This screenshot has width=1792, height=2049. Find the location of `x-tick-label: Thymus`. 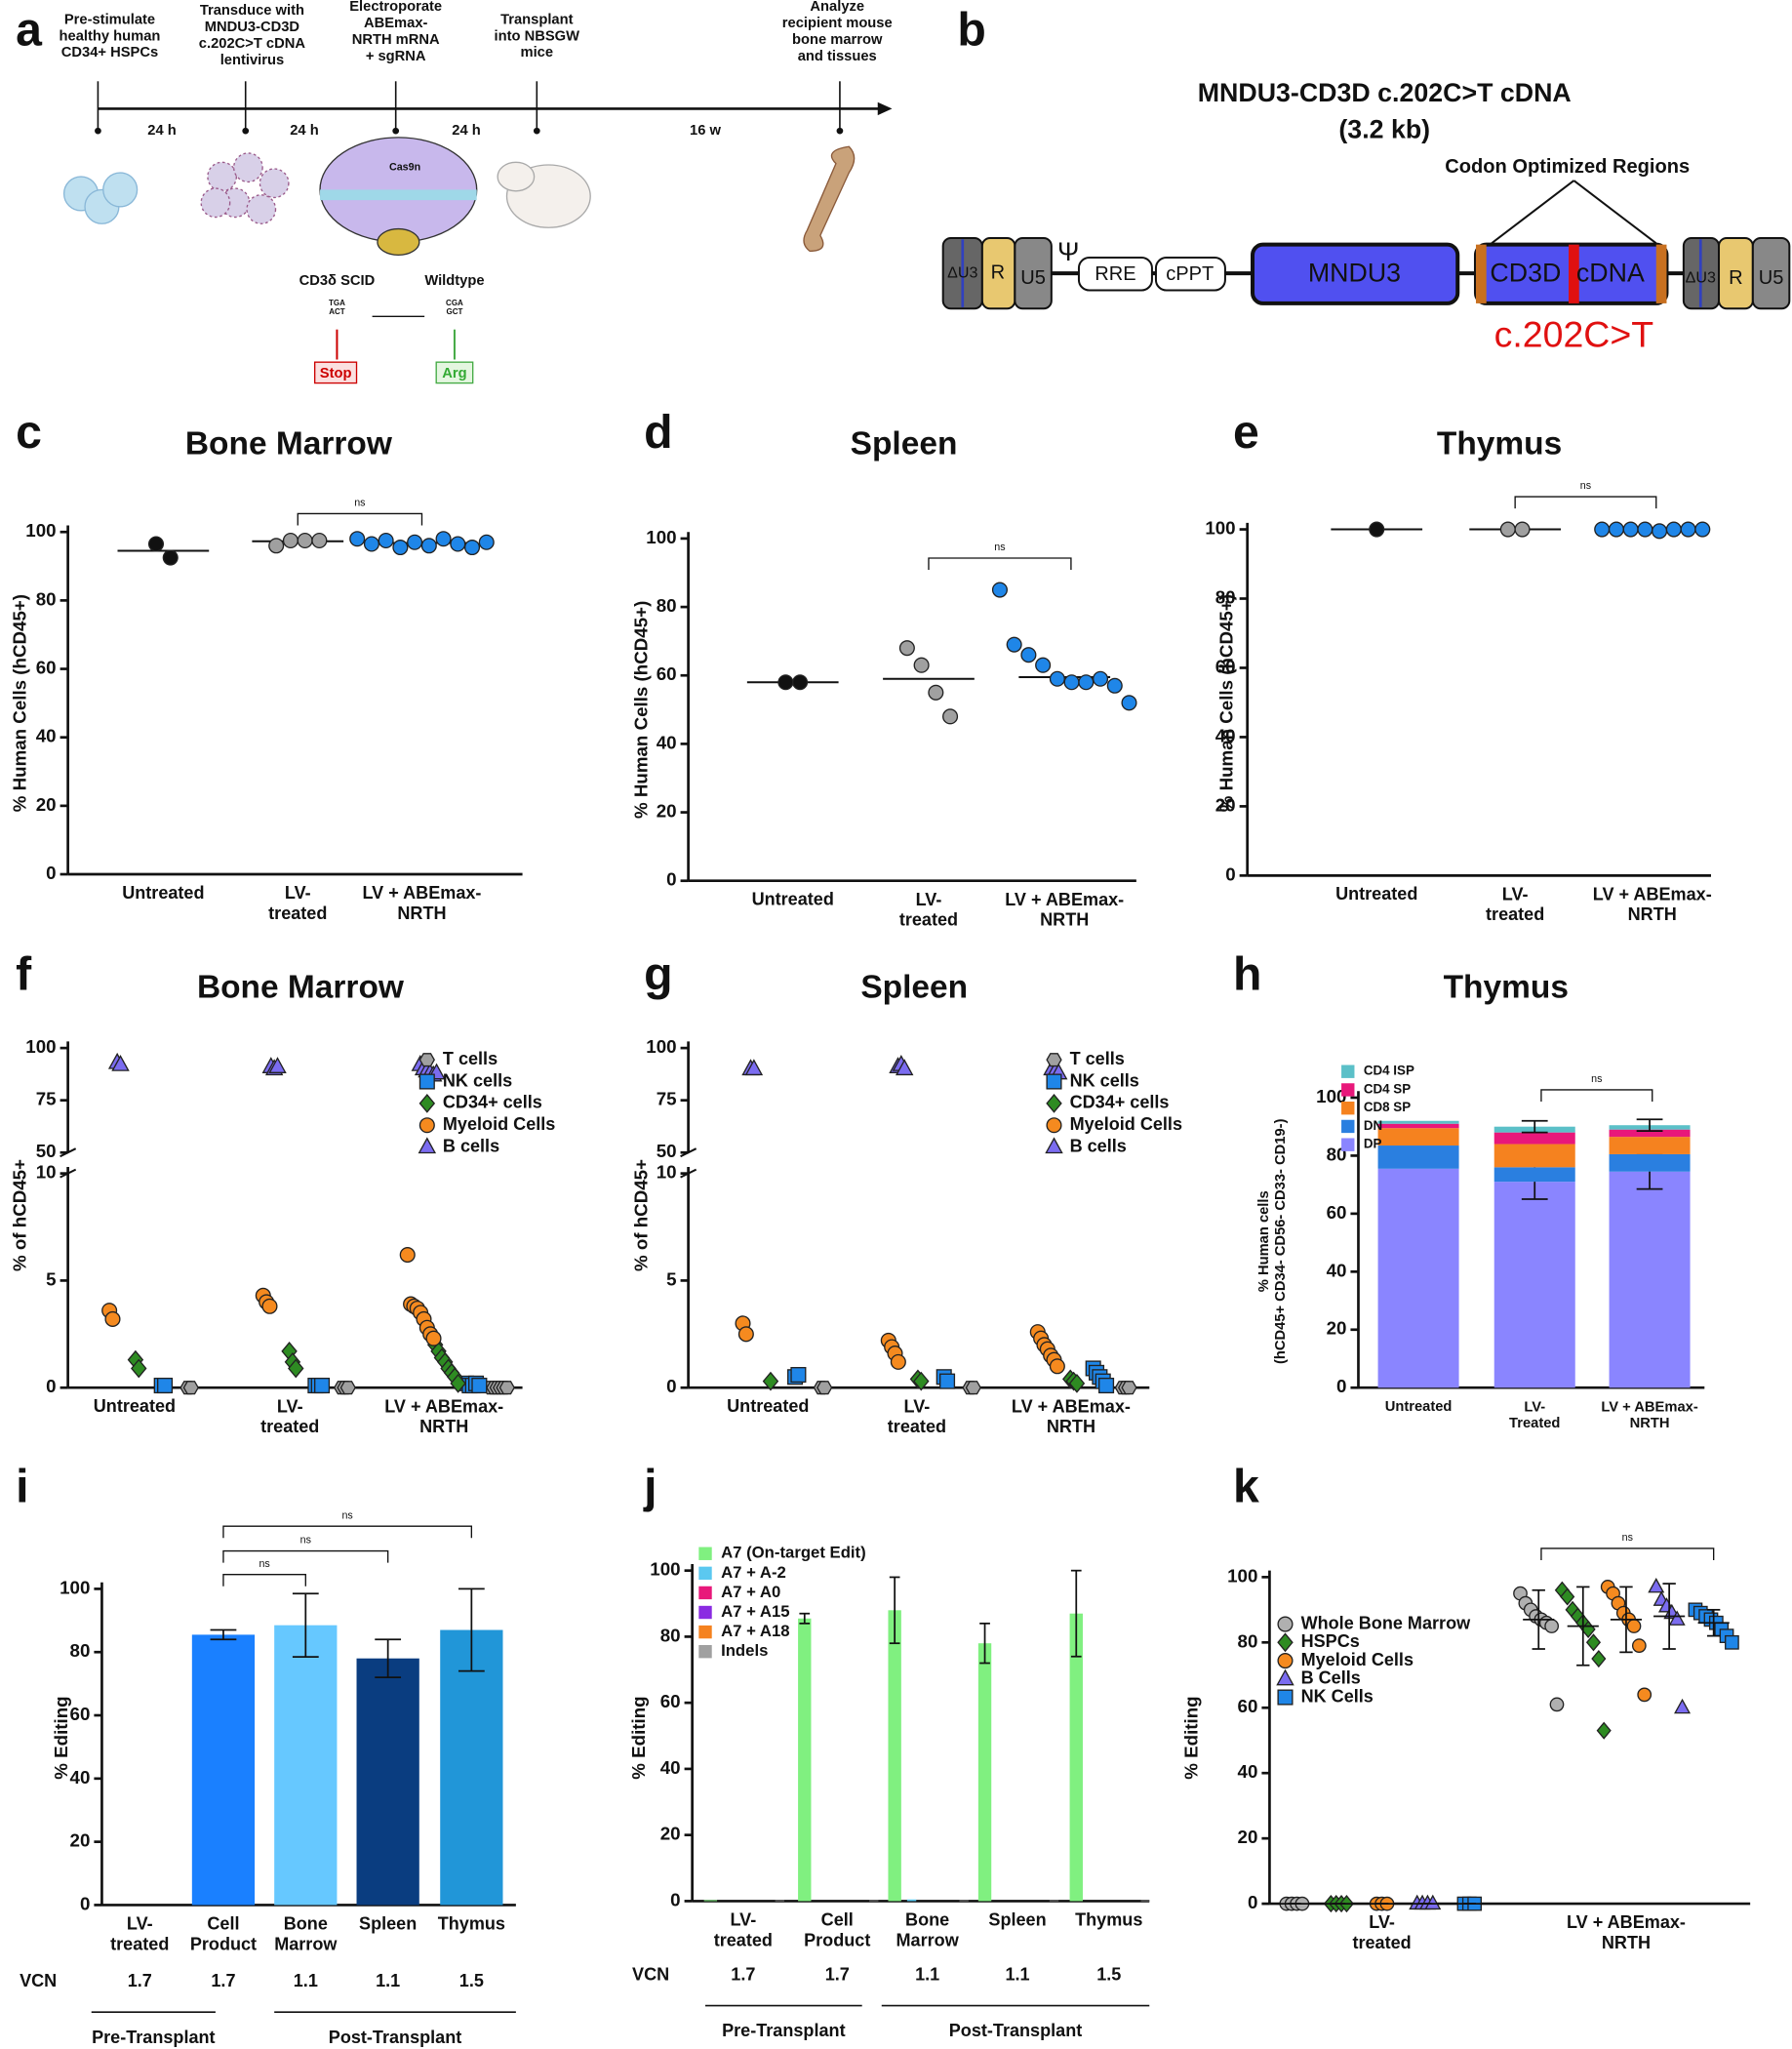

x-tick-label: Thymus is located at coordinates (1108, 1919).